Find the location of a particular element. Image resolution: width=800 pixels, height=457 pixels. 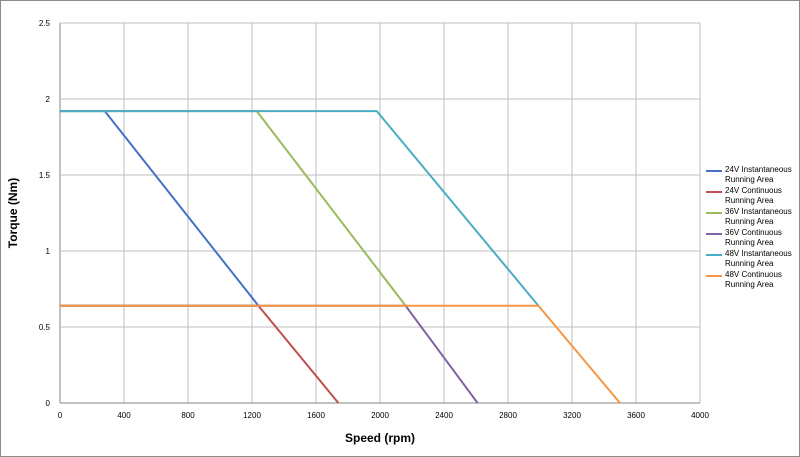

legend-item: 48V Continuous Running Area is located at coordinates (751, 280).